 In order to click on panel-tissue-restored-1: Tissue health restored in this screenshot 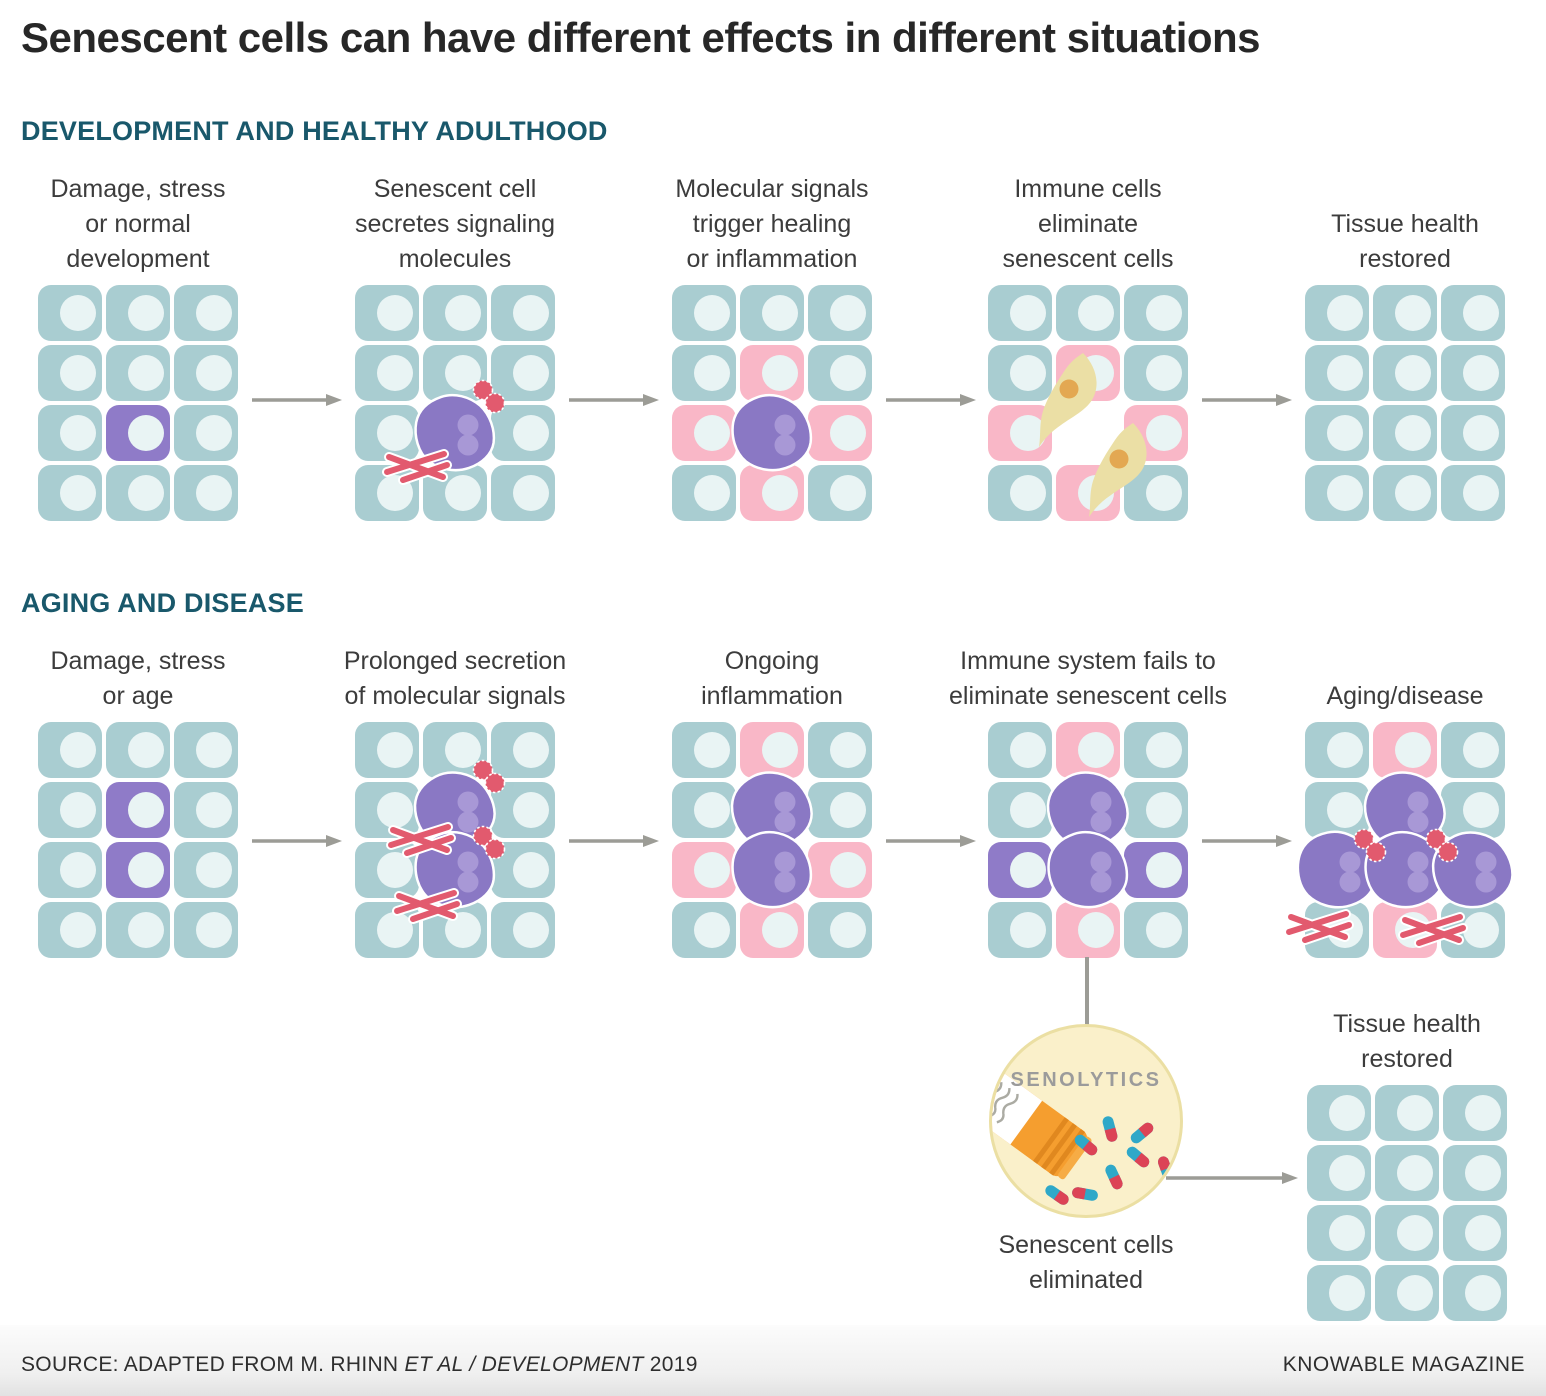, I will do `click(1405, 365)`.